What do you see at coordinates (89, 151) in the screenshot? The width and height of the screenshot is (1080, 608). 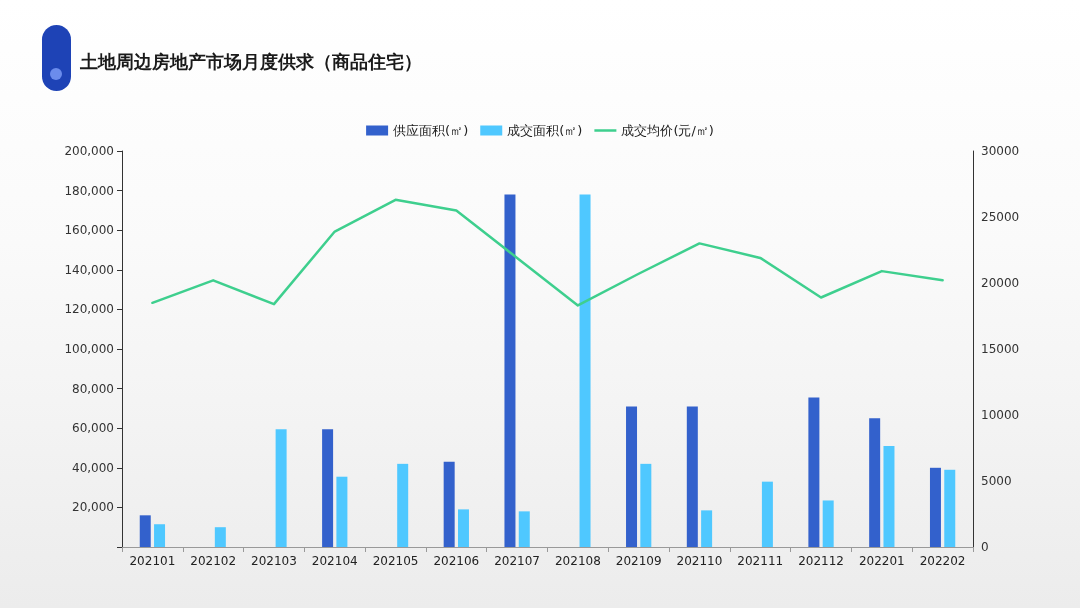 I see `y-tick-label: 200,000` at bounding box center [89, 151].